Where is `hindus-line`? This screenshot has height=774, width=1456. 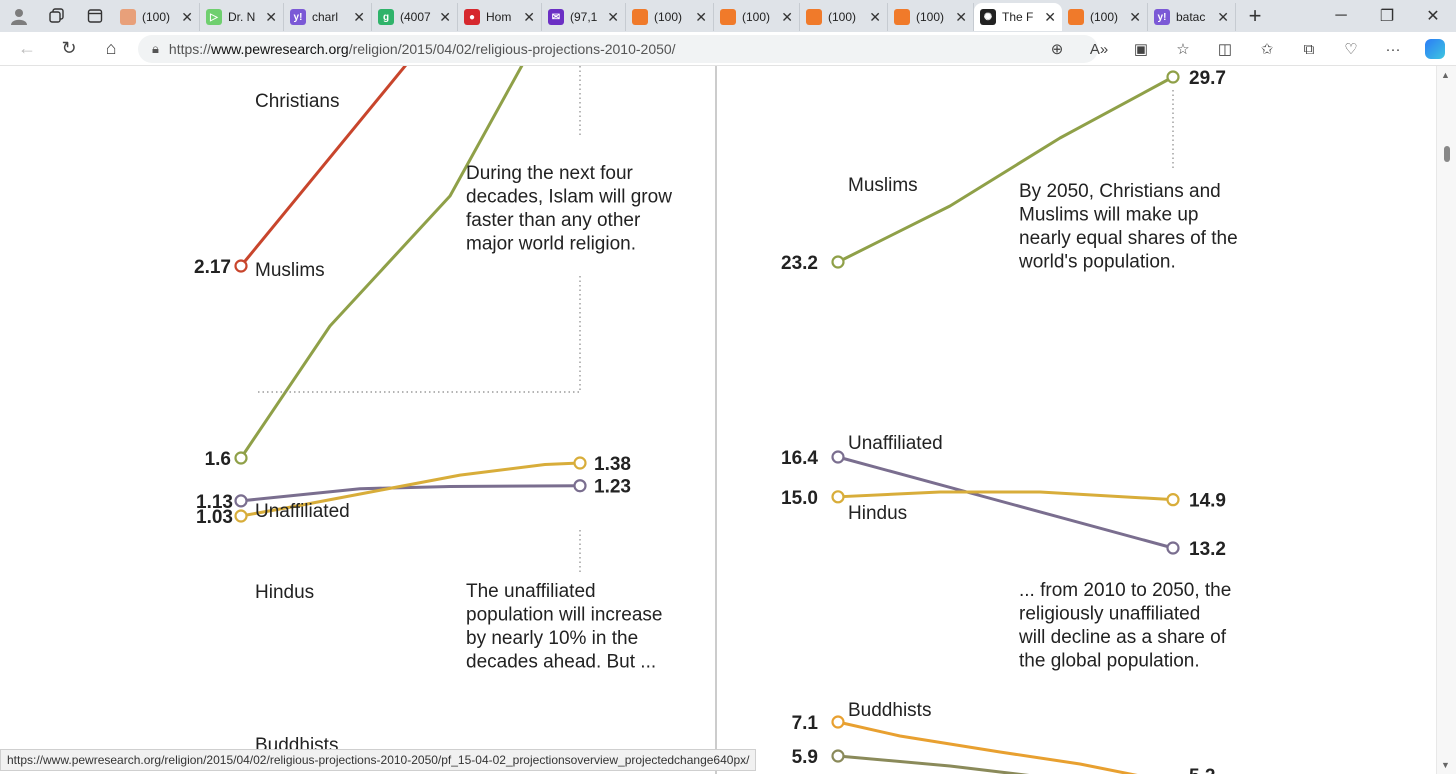 hindus-line is located at coordinates (410, 489).